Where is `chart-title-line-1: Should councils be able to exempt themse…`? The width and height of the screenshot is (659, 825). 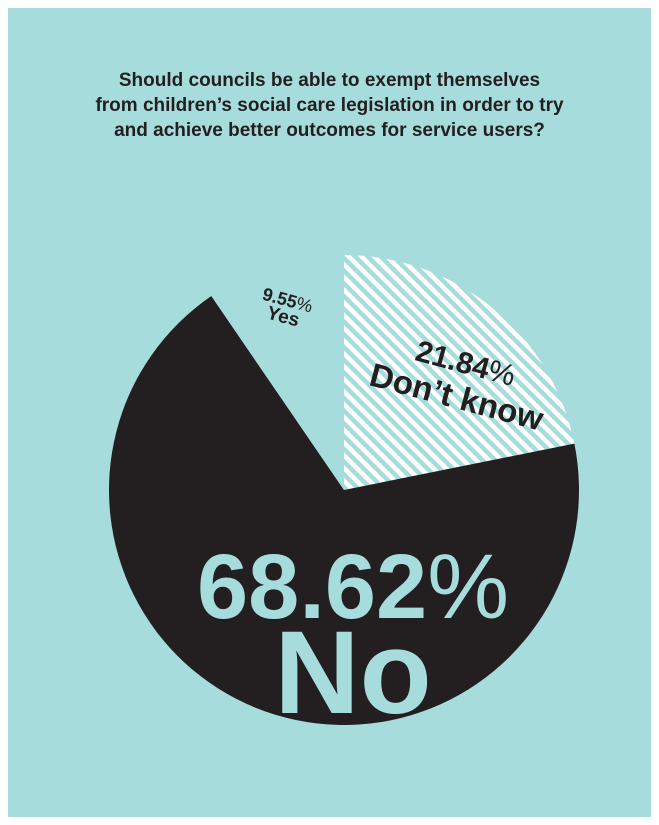
chart-title-line-1: Should councils be able to exempt themse… is located at coordinates (329, 80).